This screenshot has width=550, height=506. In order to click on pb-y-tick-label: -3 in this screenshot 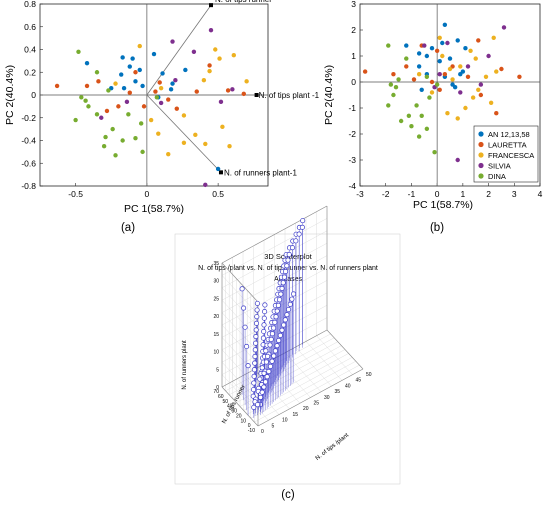, I will do `click(352, 160)`.